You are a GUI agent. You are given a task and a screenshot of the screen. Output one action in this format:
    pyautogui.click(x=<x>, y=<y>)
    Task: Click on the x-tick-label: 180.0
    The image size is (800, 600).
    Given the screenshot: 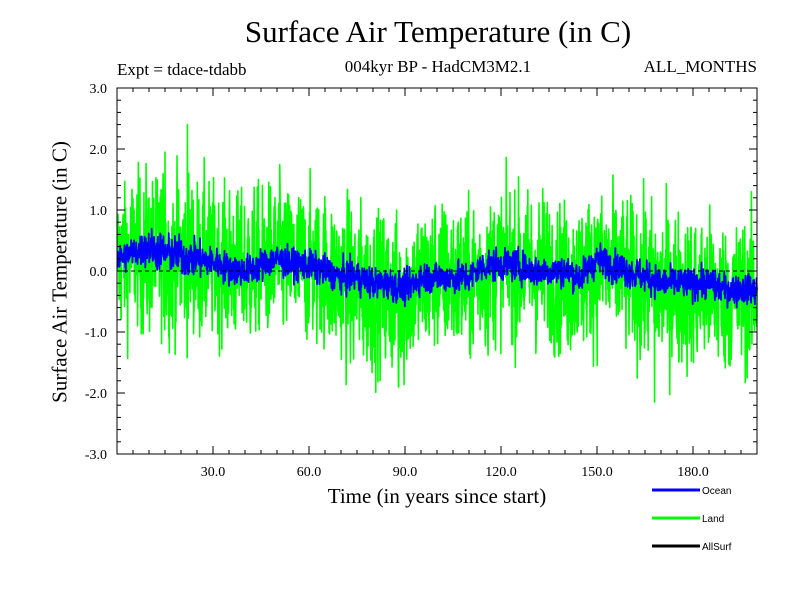 What is the action you would take?
    pyautogui.click(x=693, y=472)
    